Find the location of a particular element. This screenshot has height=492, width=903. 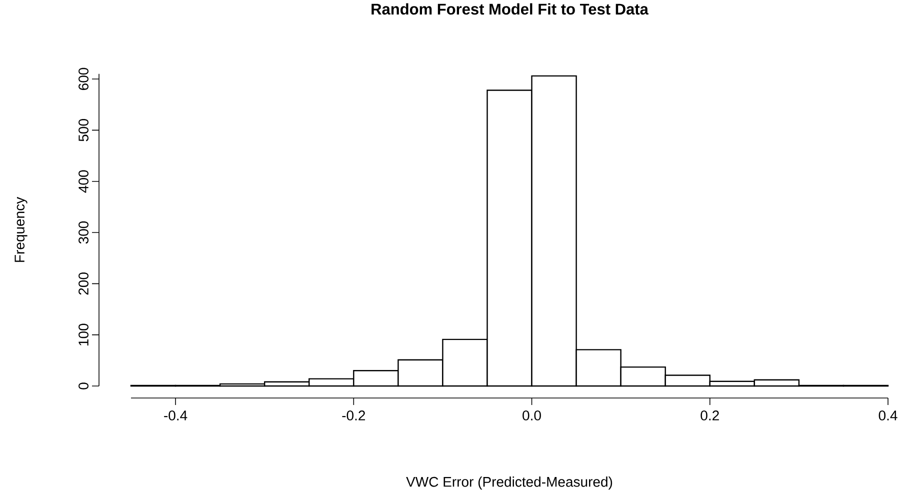

y-tick-label: 200 is located at coordinates (83, 283).